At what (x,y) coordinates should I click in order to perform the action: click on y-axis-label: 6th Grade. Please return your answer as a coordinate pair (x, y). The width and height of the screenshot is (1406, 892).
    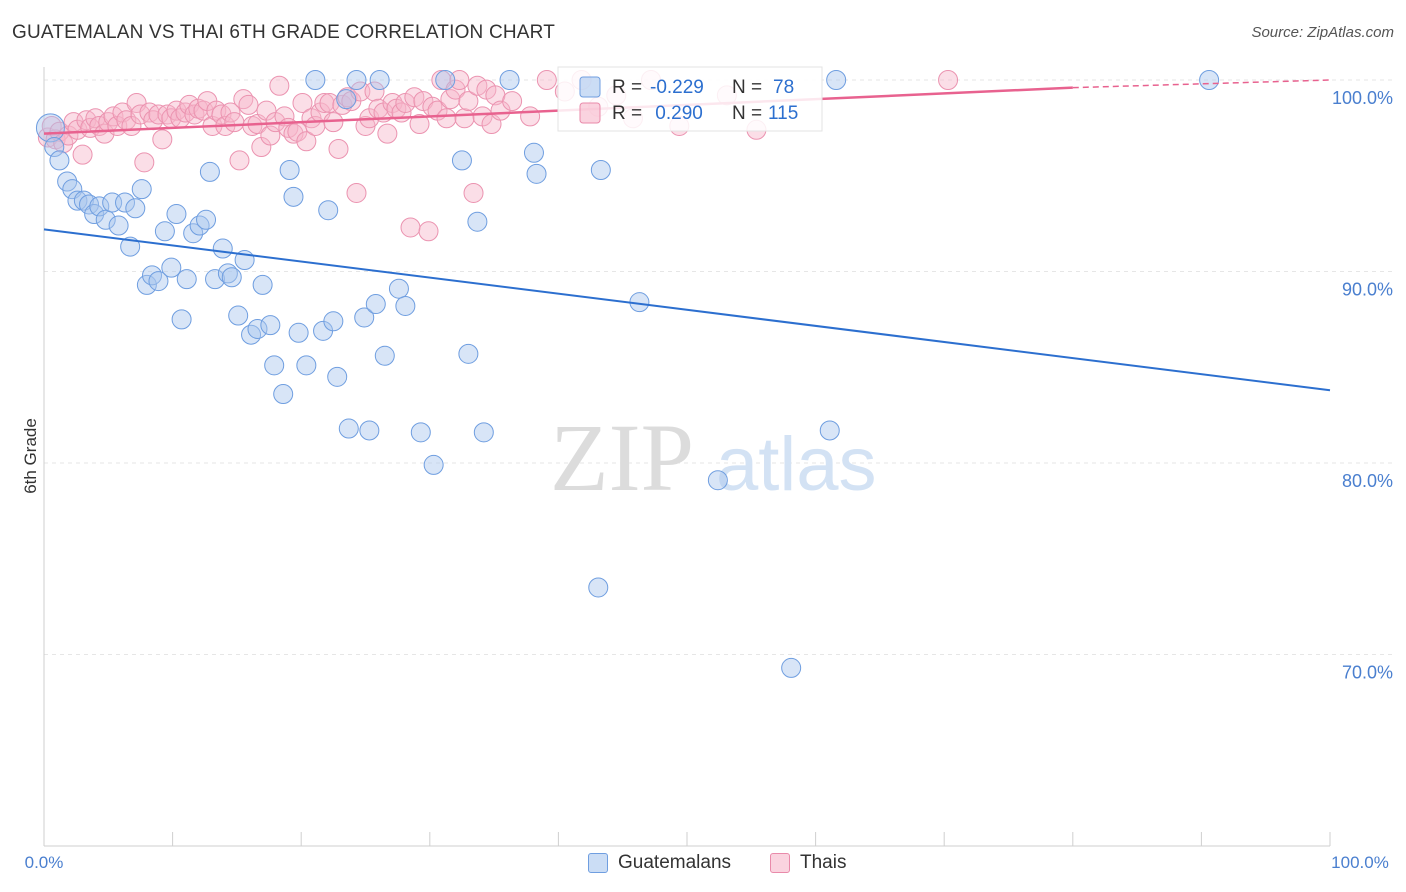
    Looking at the image, I should click on (30, 456).